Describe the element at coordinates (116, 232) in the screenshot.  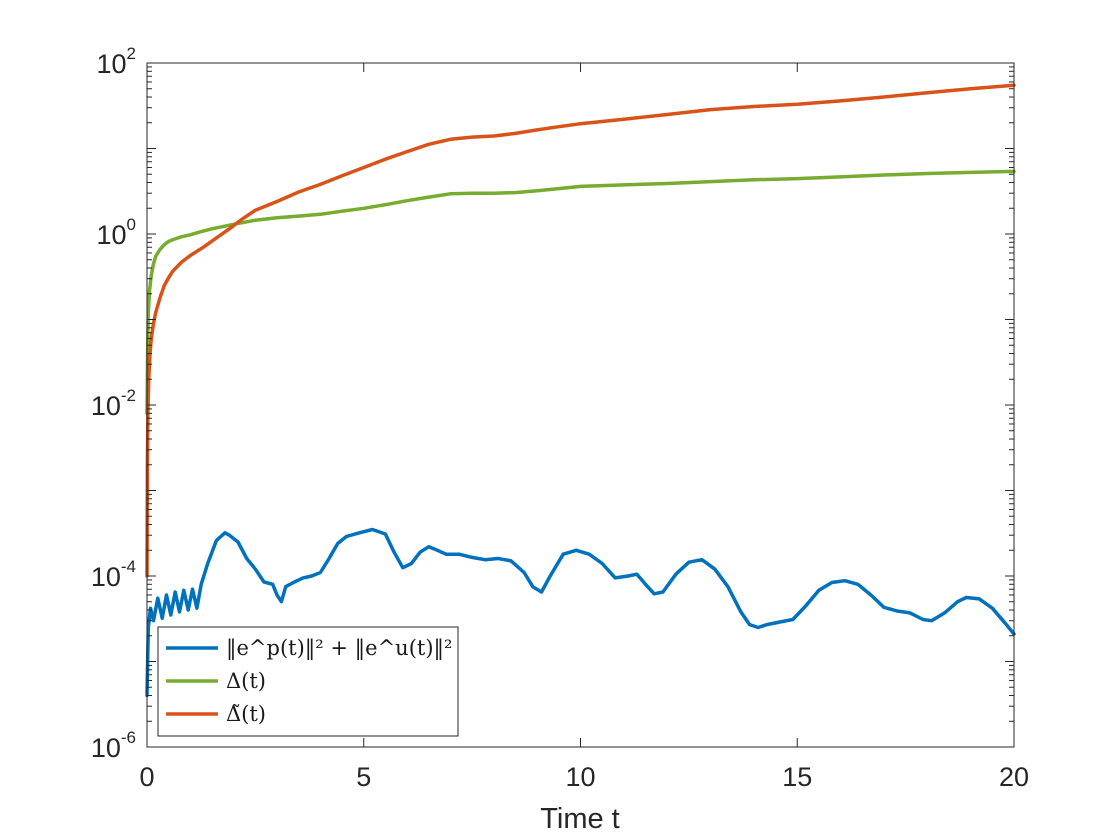
I see `y-tick-label: 10⁰` at that location.